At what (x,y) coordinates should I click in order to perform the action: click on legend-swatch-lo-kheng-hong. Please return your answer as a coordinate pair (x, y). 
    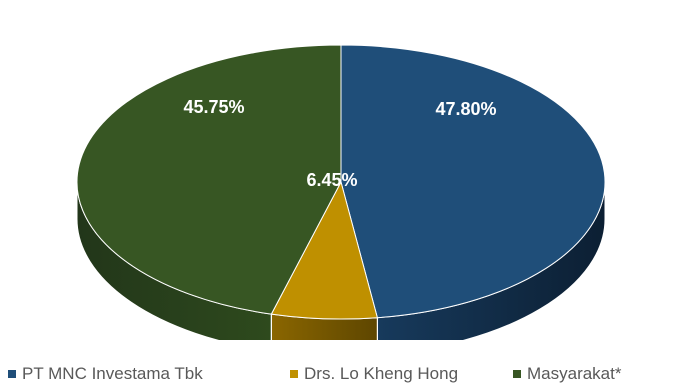
    Looking at the image, I should click on (294, 374).